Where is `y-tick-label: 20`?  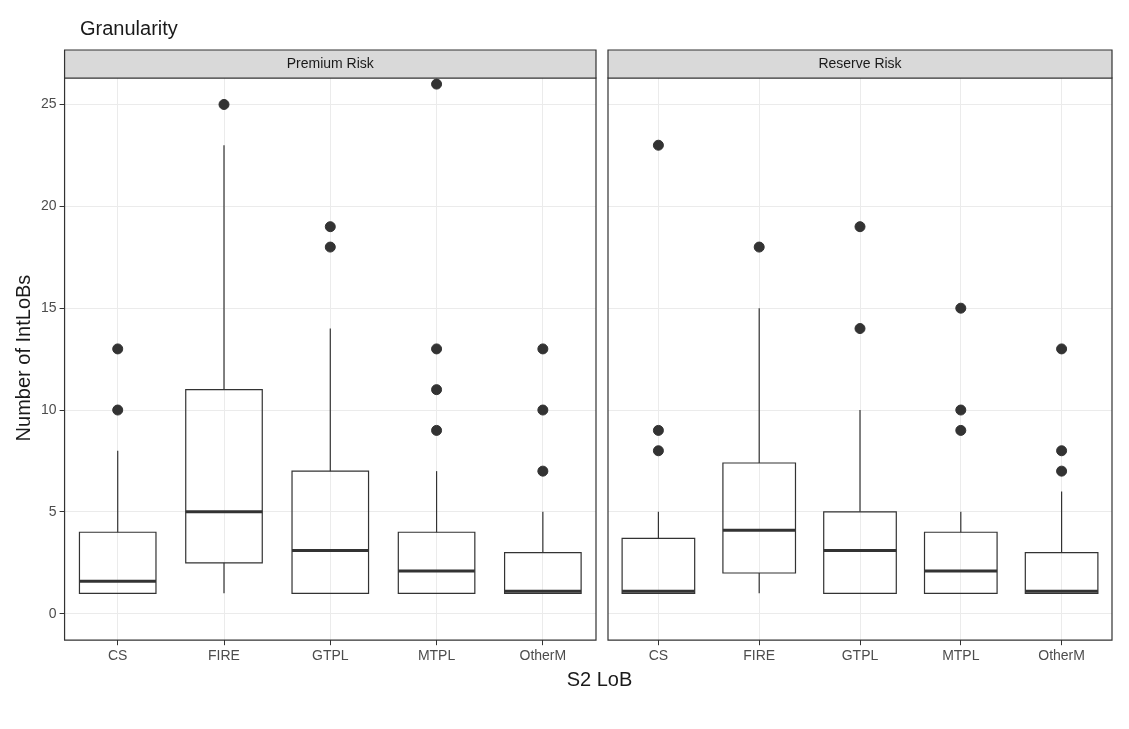 y-tick-label: 20 is located at coordinates (48, 205).